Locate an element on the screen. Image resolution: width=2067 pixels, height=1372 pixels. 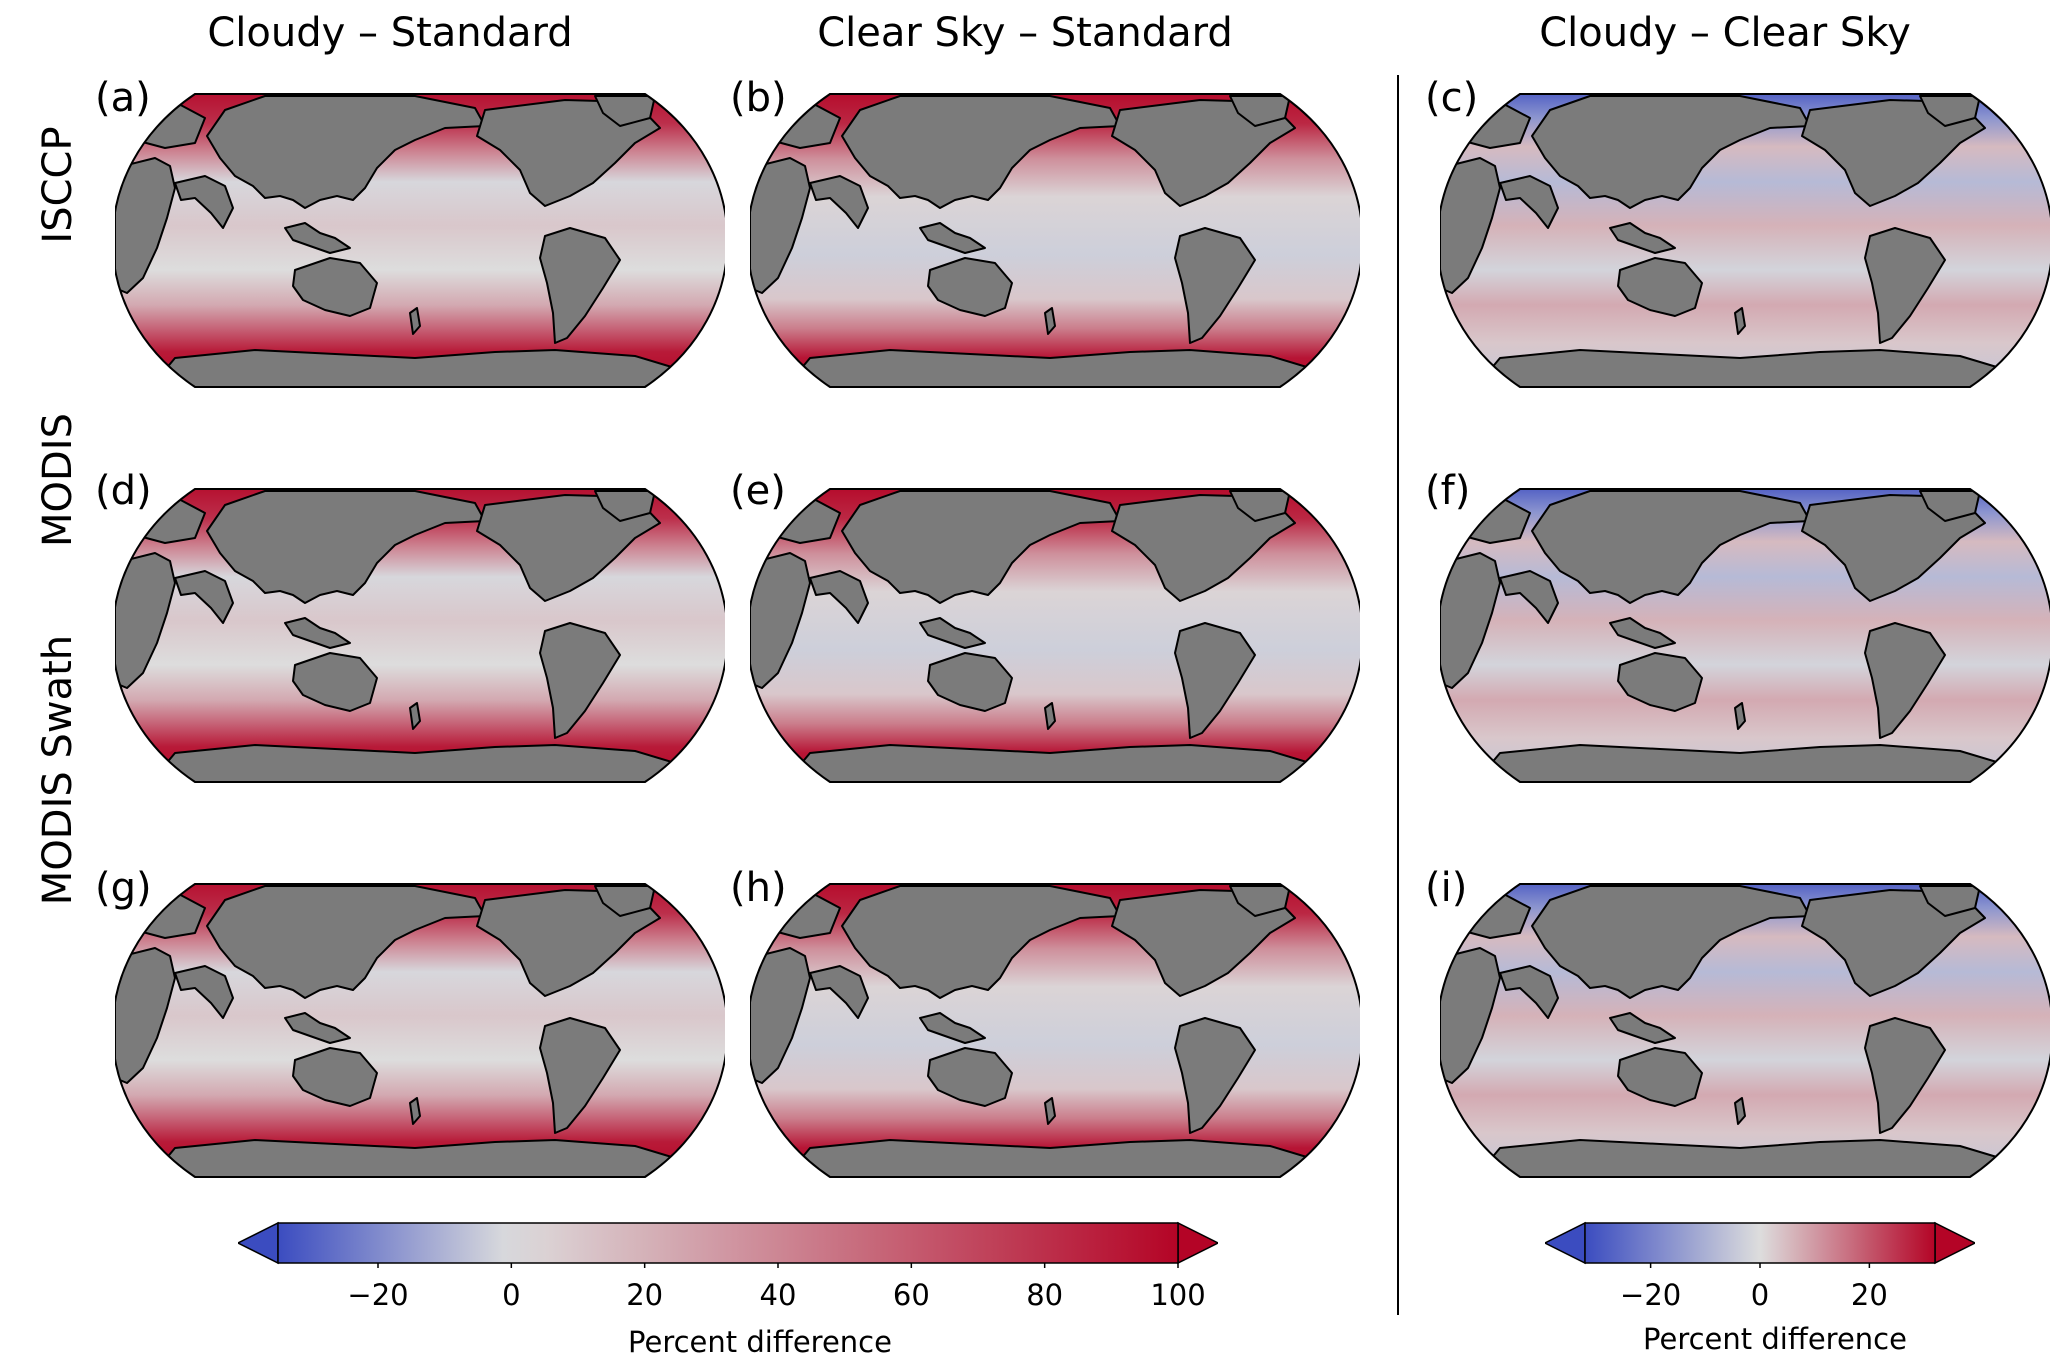
map-panel-i is located at coordinates (1745, 1030).